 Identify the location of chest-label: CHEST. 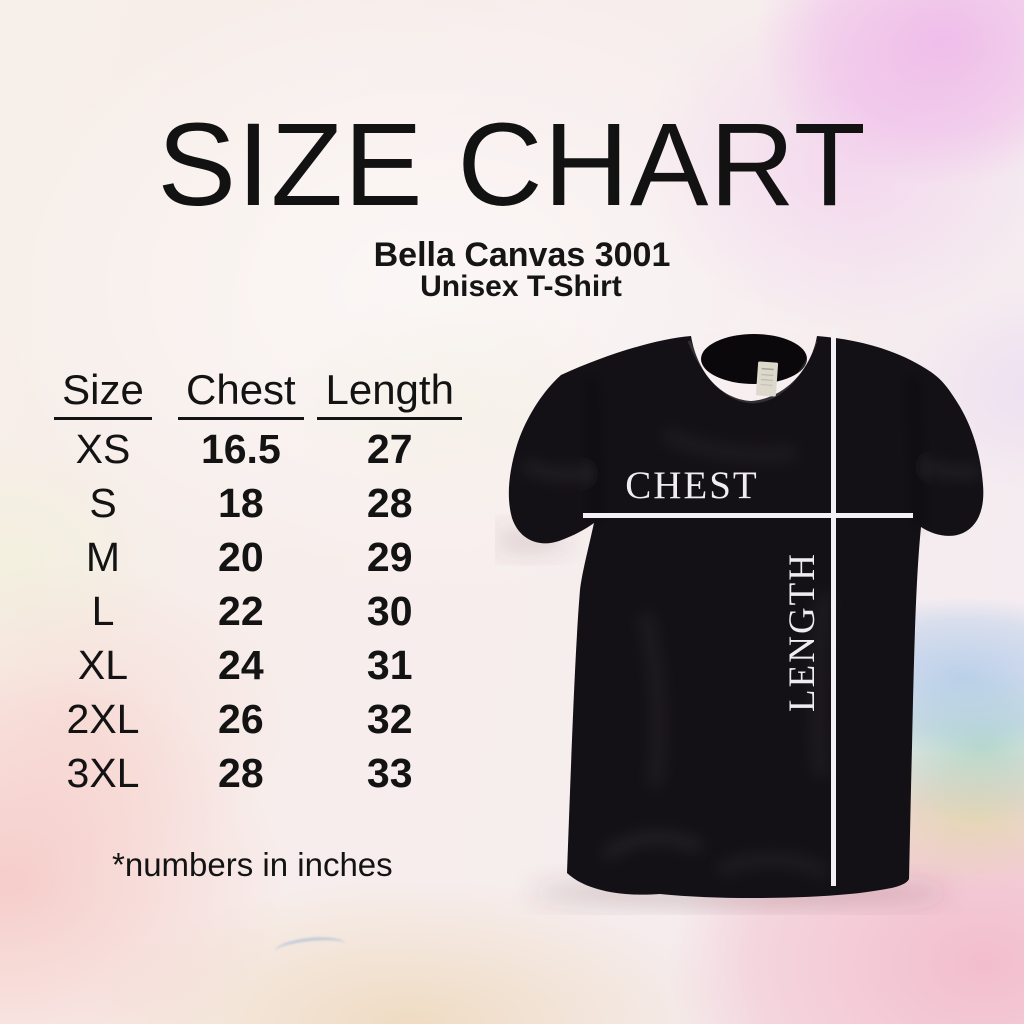
(692, 485).